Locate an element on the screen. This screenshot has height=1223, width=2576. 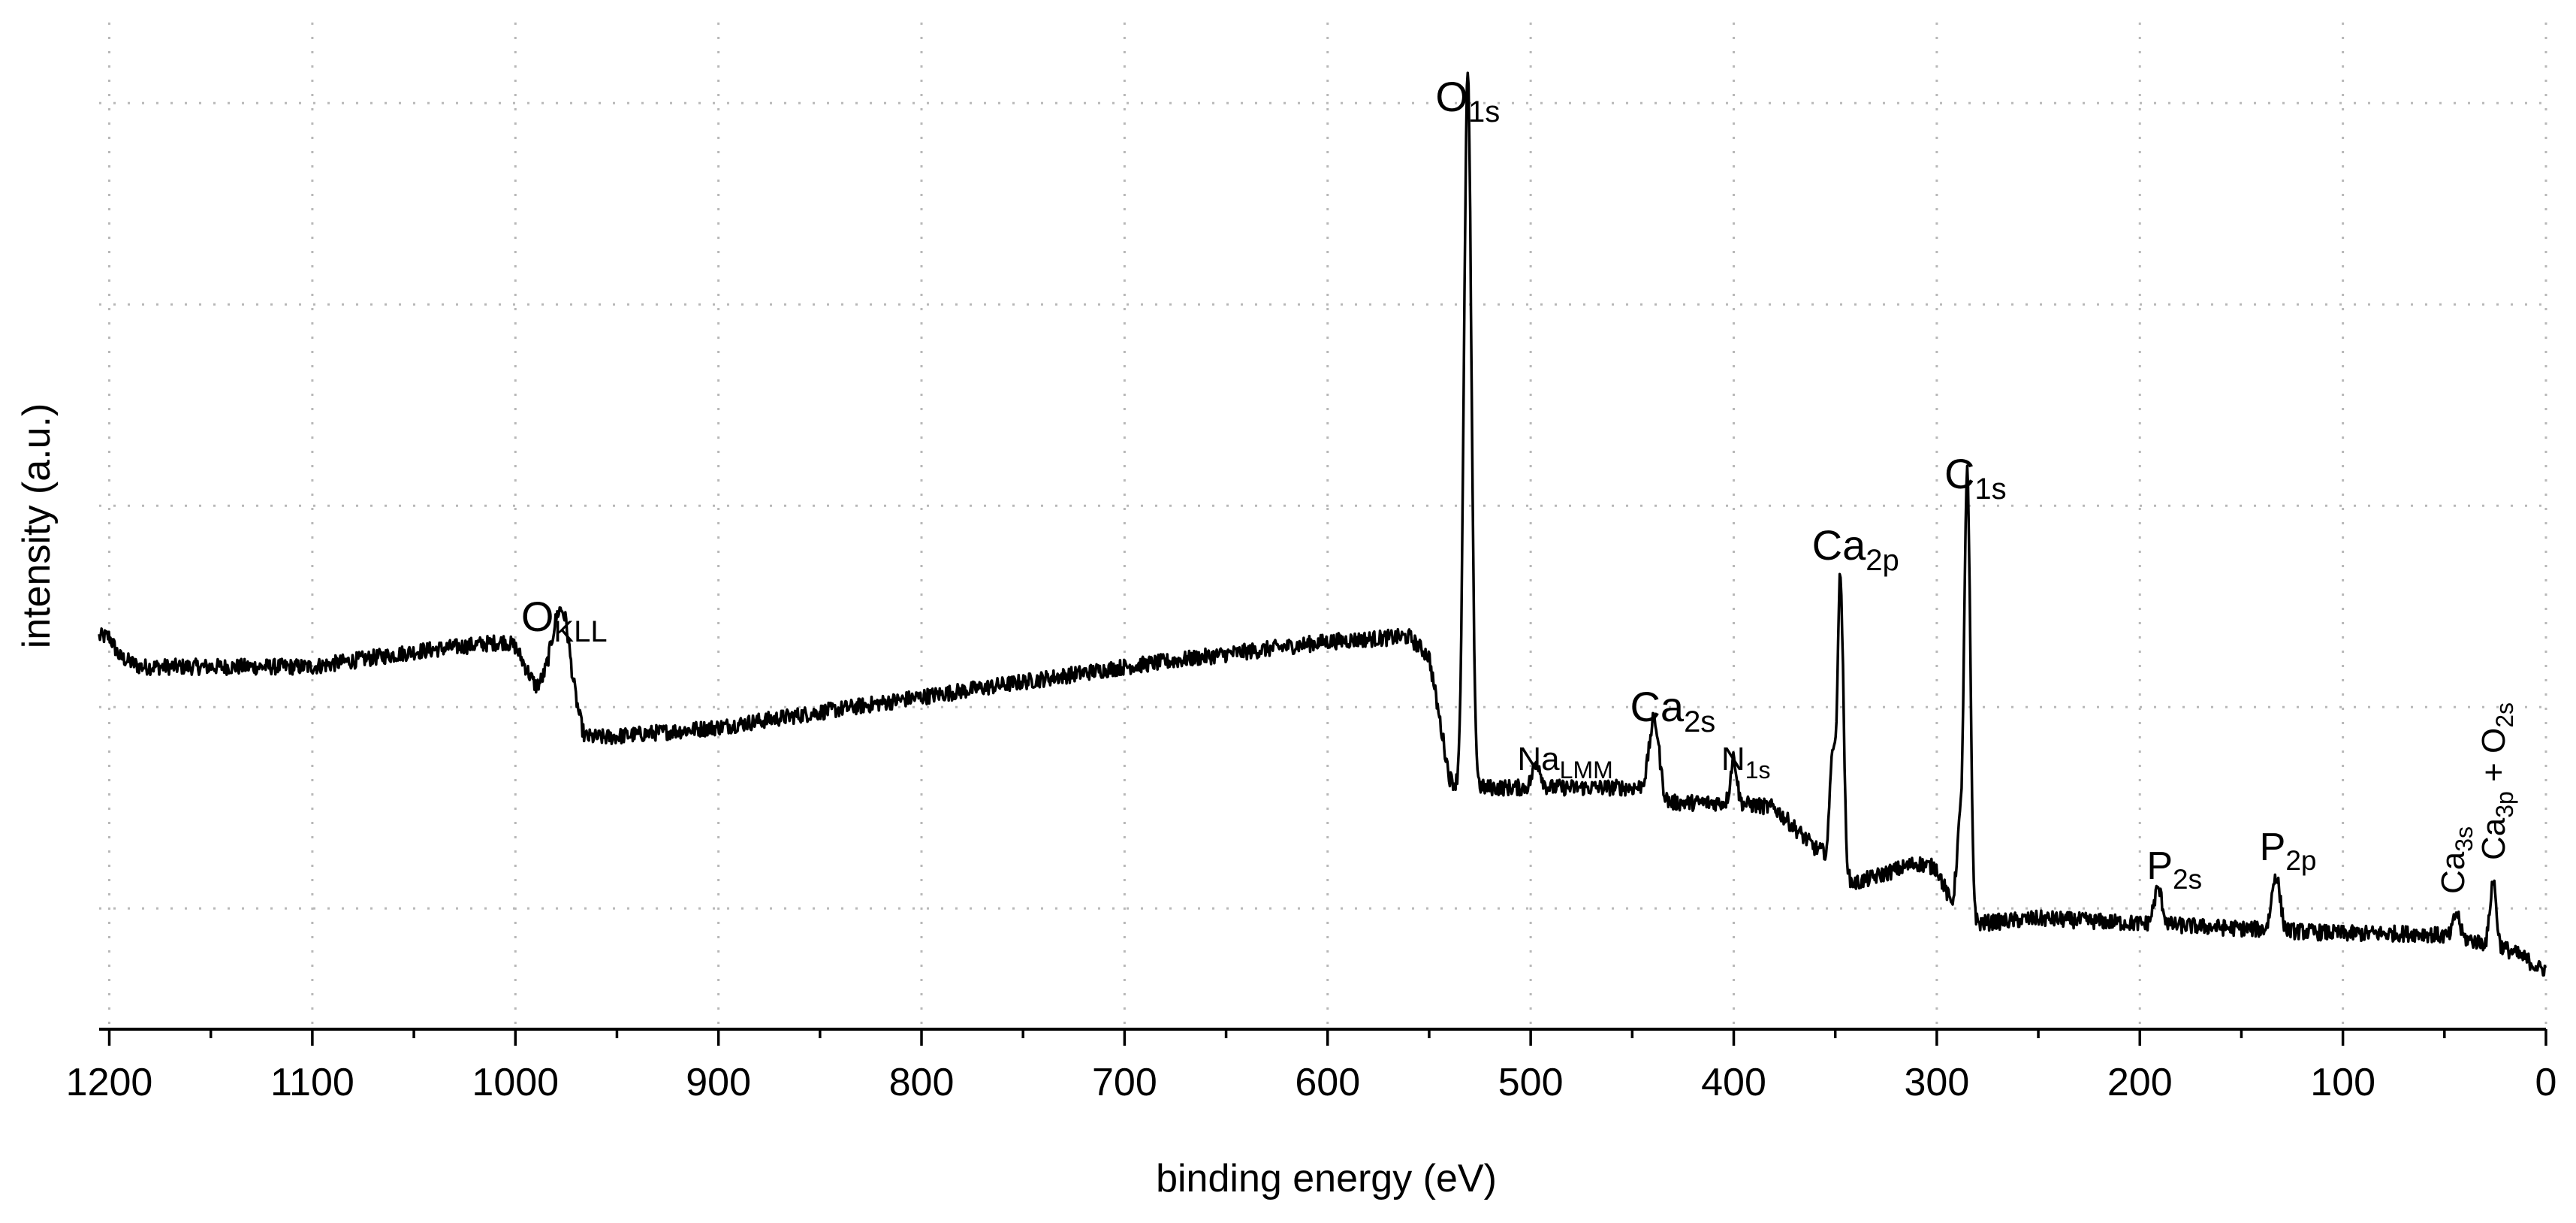
x-tick-label: 400 is located at coordinates (1734, 1083).